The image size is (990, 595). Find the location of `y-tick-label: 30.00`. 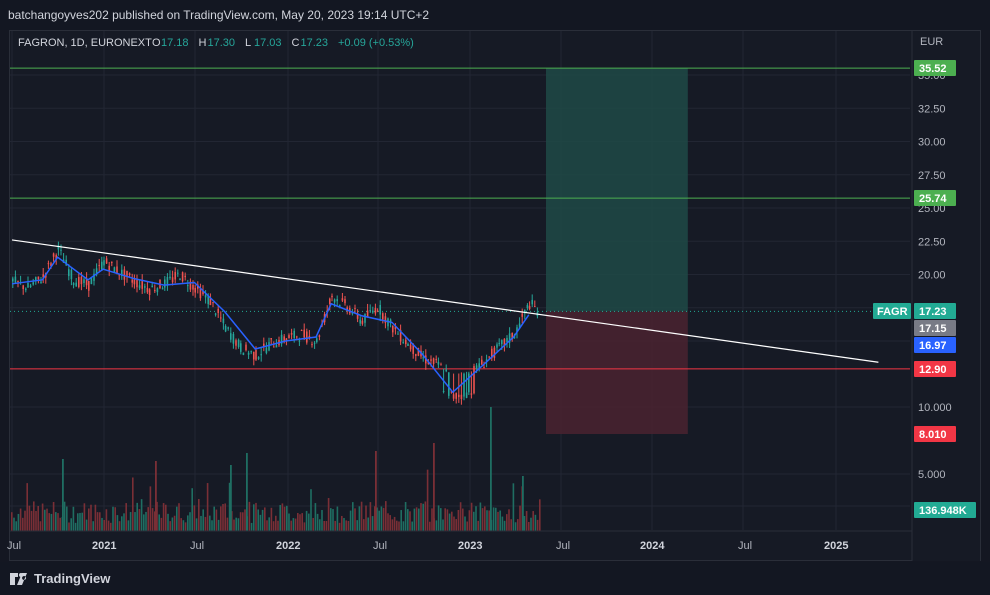

y-tick-label: 30.00 is located at coordinates (932, 143).